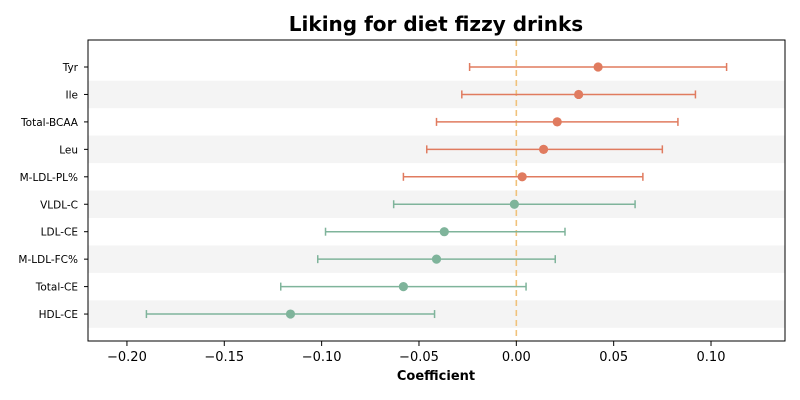 This screenshot has height=400, width=800. I want to click on x-tick-label: 0.05, so click(613, 357).